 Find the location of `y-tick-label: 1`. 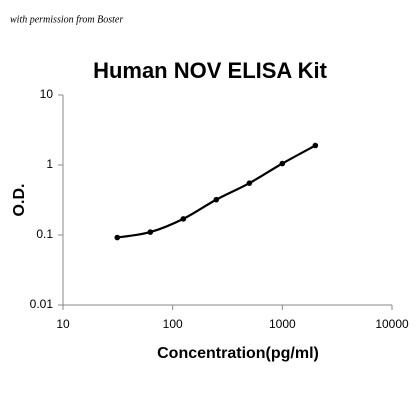

y-tick-label: 1 is located at coordinates (49, 164).